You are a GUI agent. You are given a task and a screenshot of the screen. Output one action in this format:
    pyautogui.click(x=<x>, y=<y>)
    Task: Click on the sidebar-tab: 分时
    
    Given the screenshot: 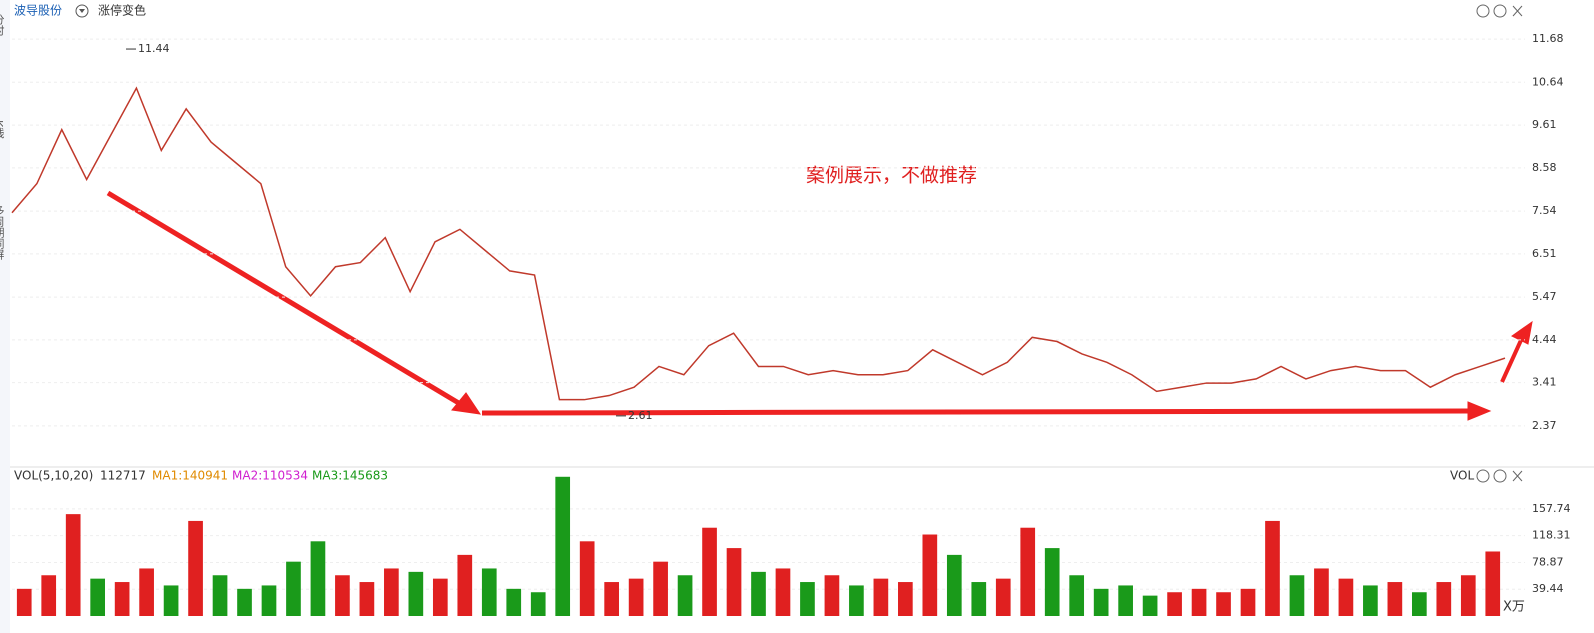 What is the action you would take?
    pyautogui.click(x=2, y=25)
    